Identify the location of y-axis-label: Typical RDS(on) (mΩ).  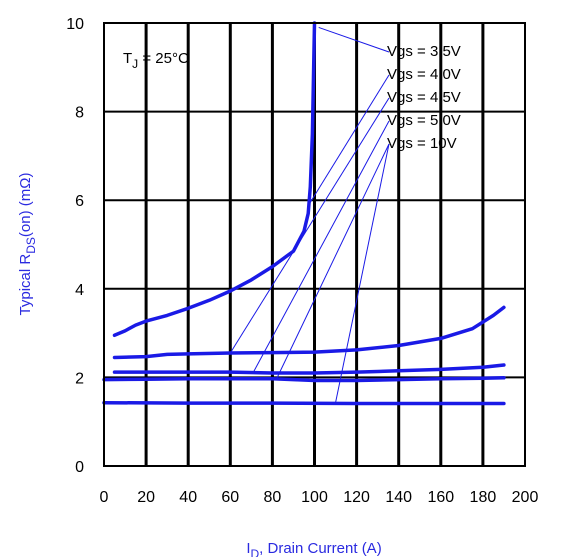
(27, 244).